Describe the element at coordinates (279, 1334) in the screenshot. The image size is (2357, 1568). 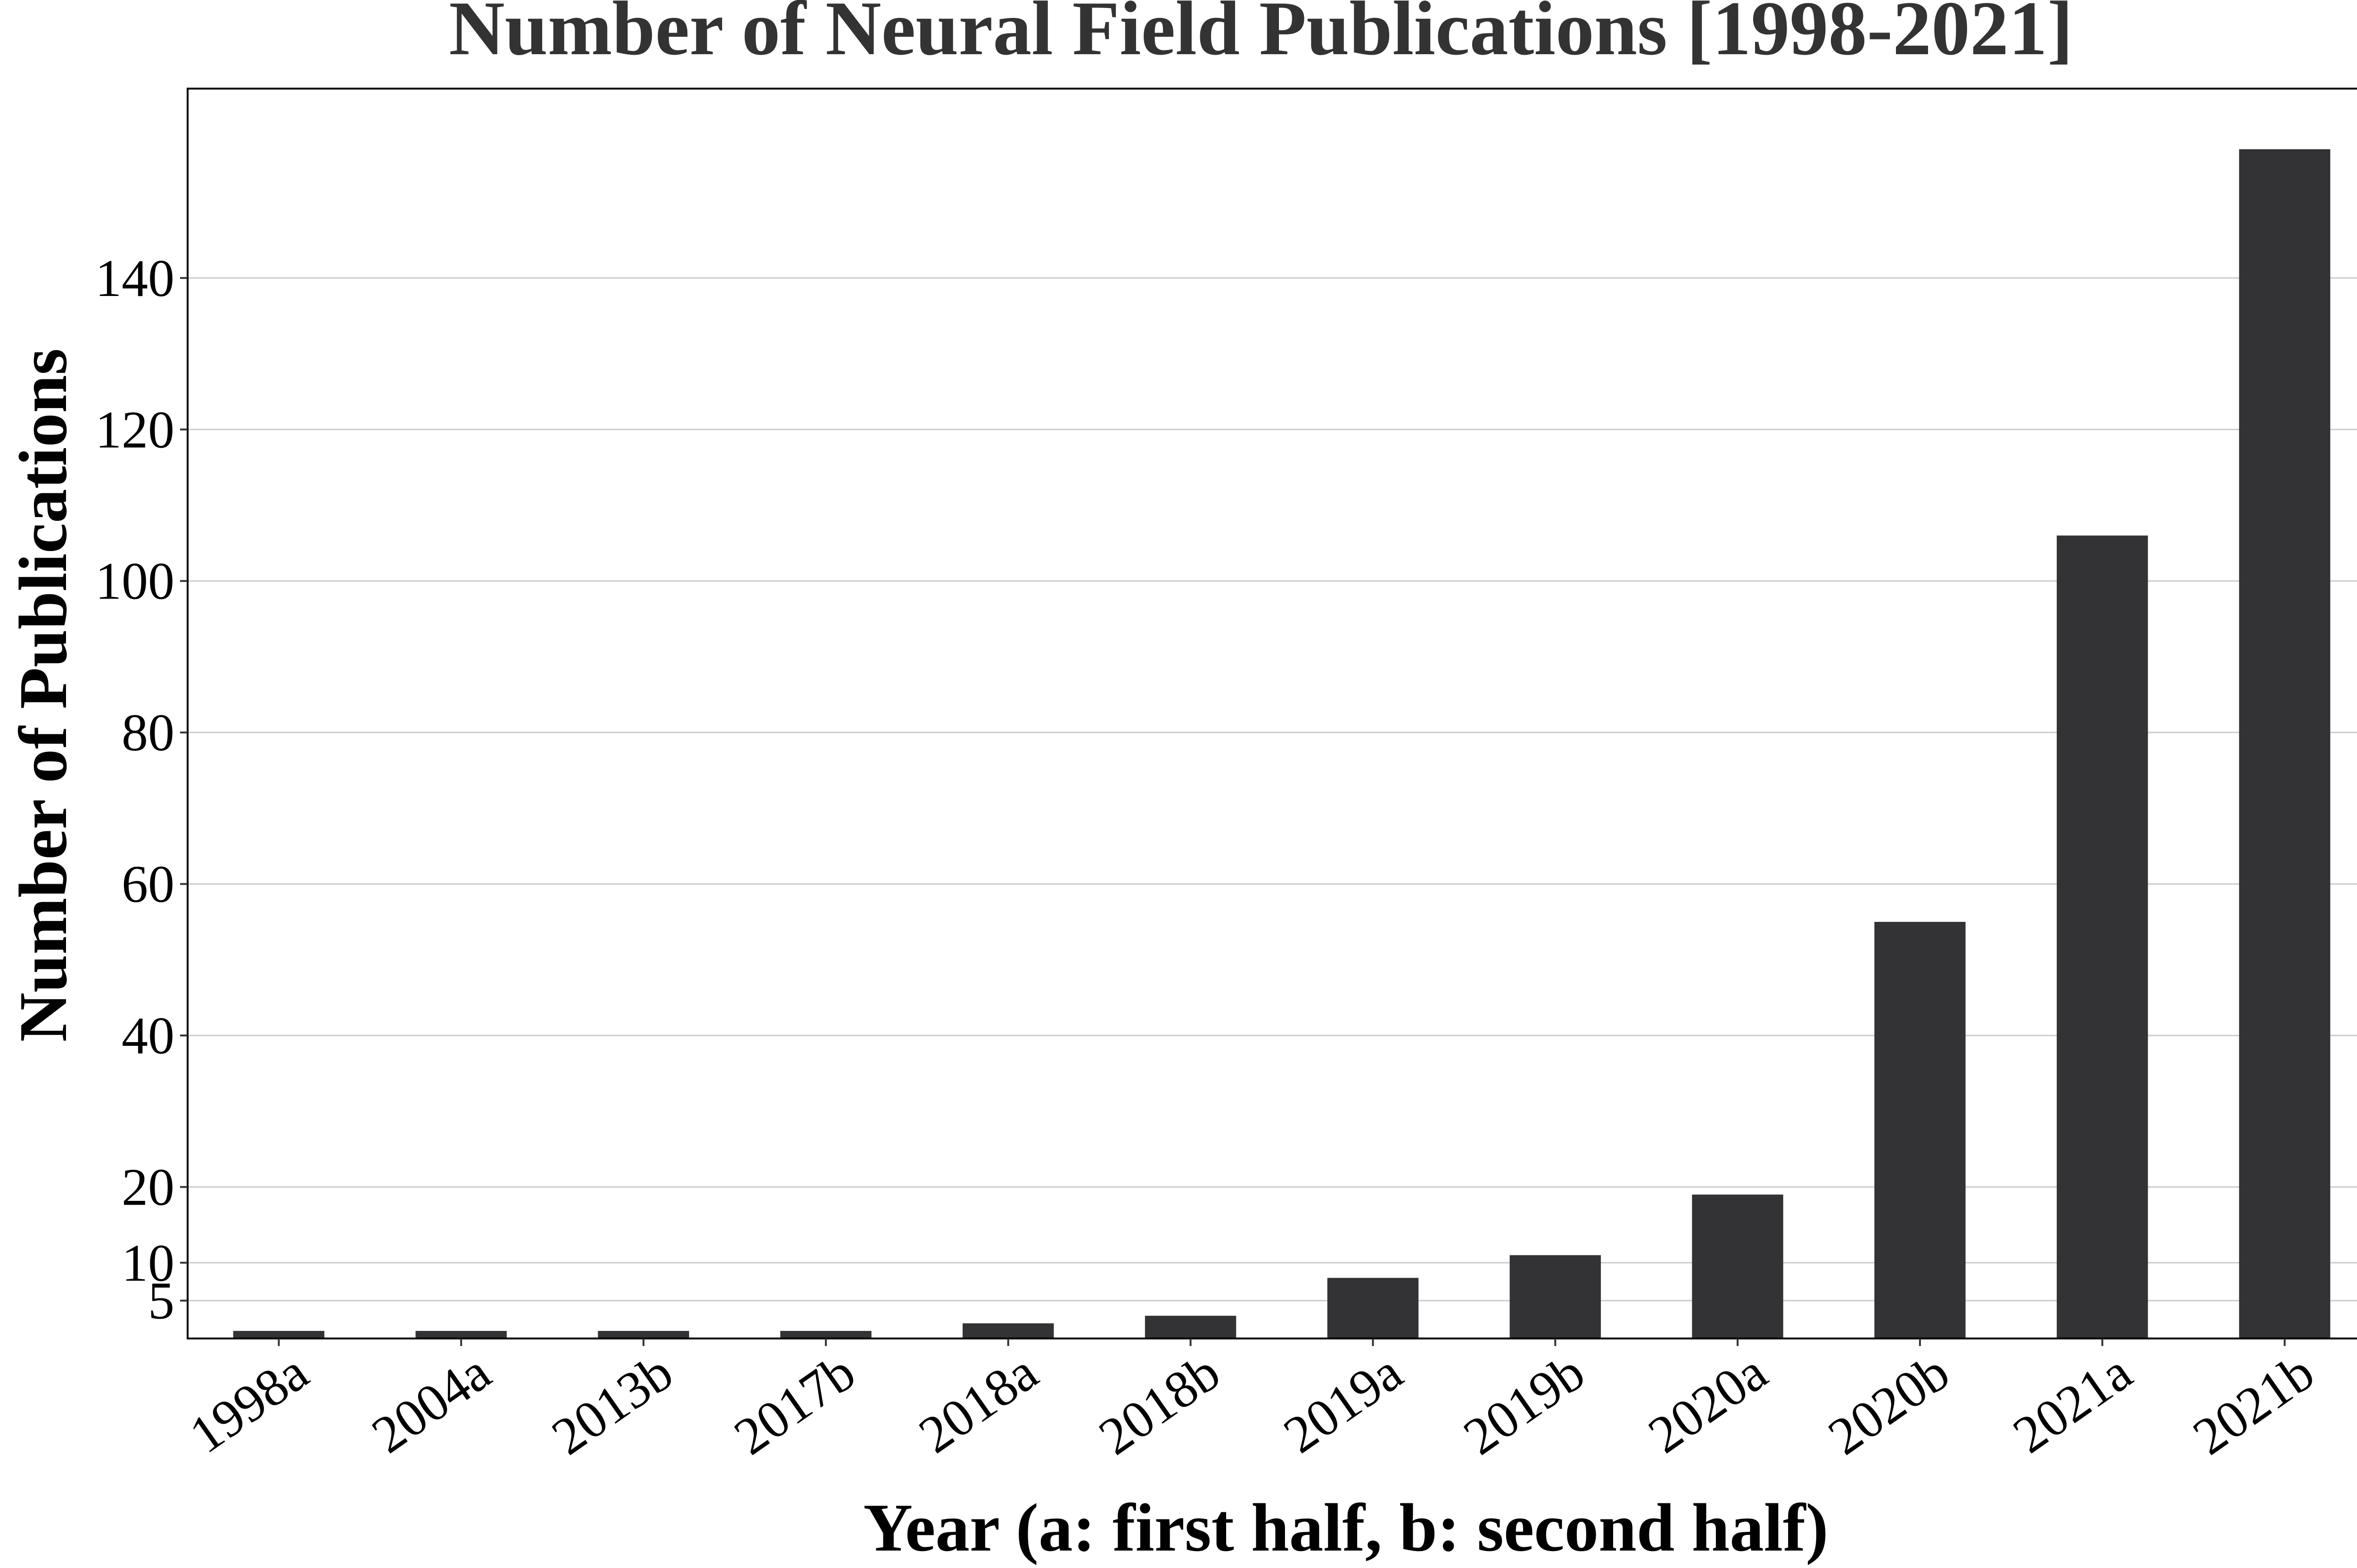
I see `bar-1998a` at that location.